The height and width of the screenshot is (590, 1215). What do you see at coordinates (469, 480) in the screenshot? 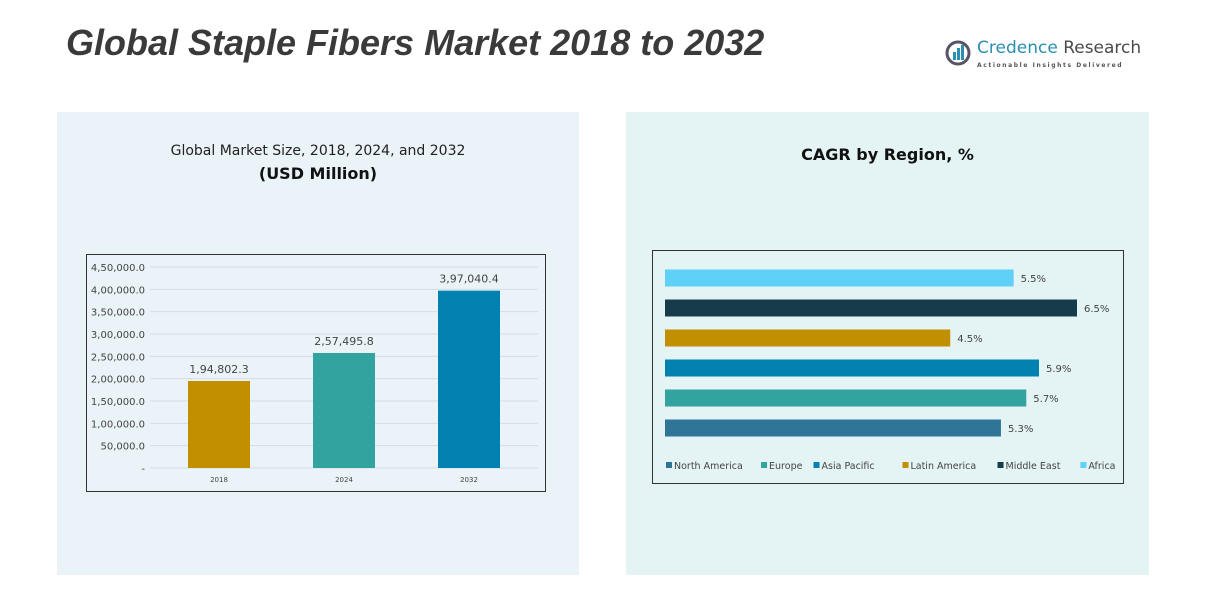
I see `x-tick-label: 2032` at bounding box center [469, 480].